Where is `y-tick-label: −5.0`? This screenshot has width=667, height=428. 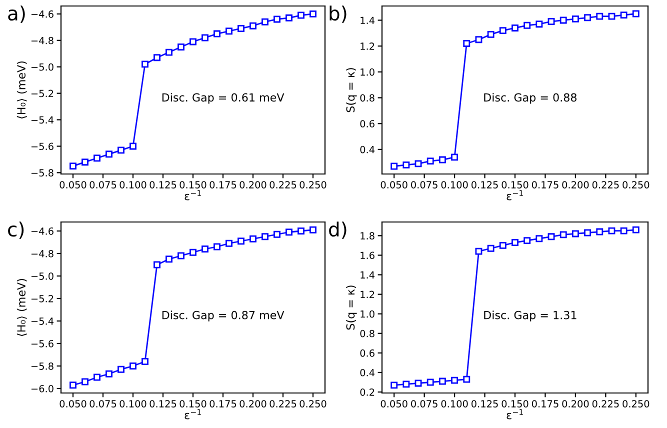
y-tick-label: −5.0 is located at coordinates (42, 276).